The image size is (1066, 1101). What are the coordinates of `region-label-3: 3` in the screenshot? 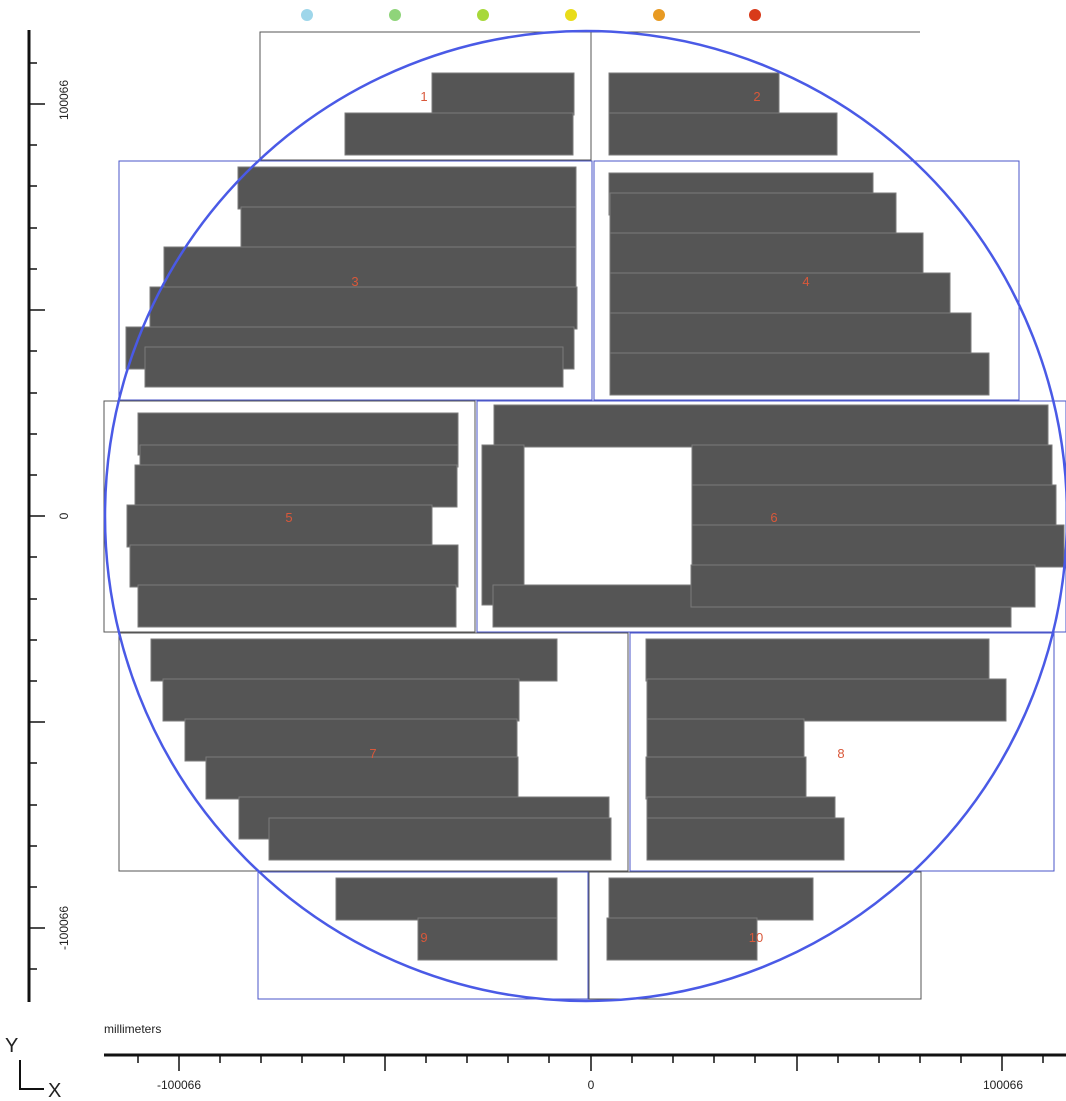 It's located at (354, 281).